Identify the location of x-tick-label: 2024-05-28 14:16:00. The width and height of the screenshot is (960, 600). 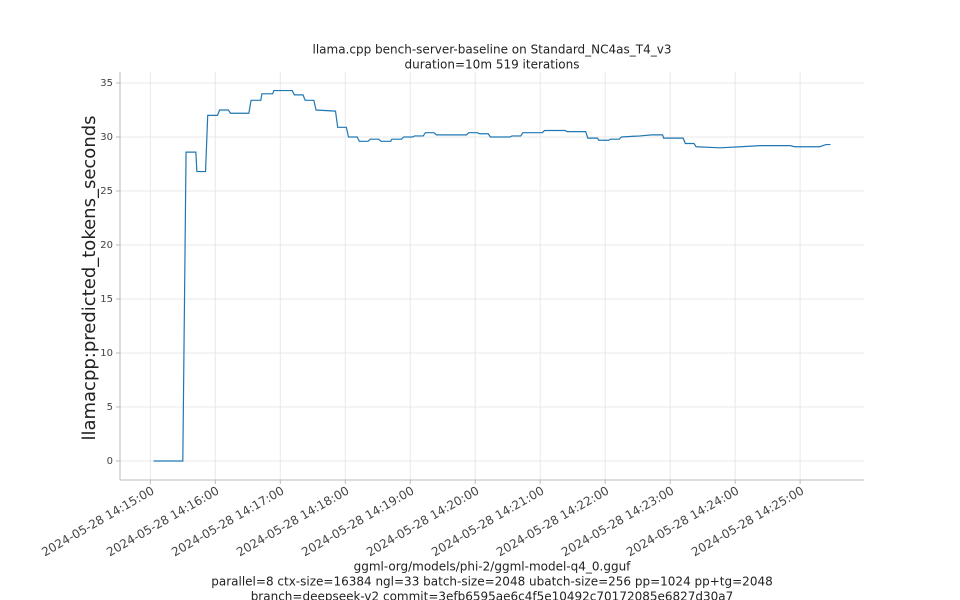
(162, 522).